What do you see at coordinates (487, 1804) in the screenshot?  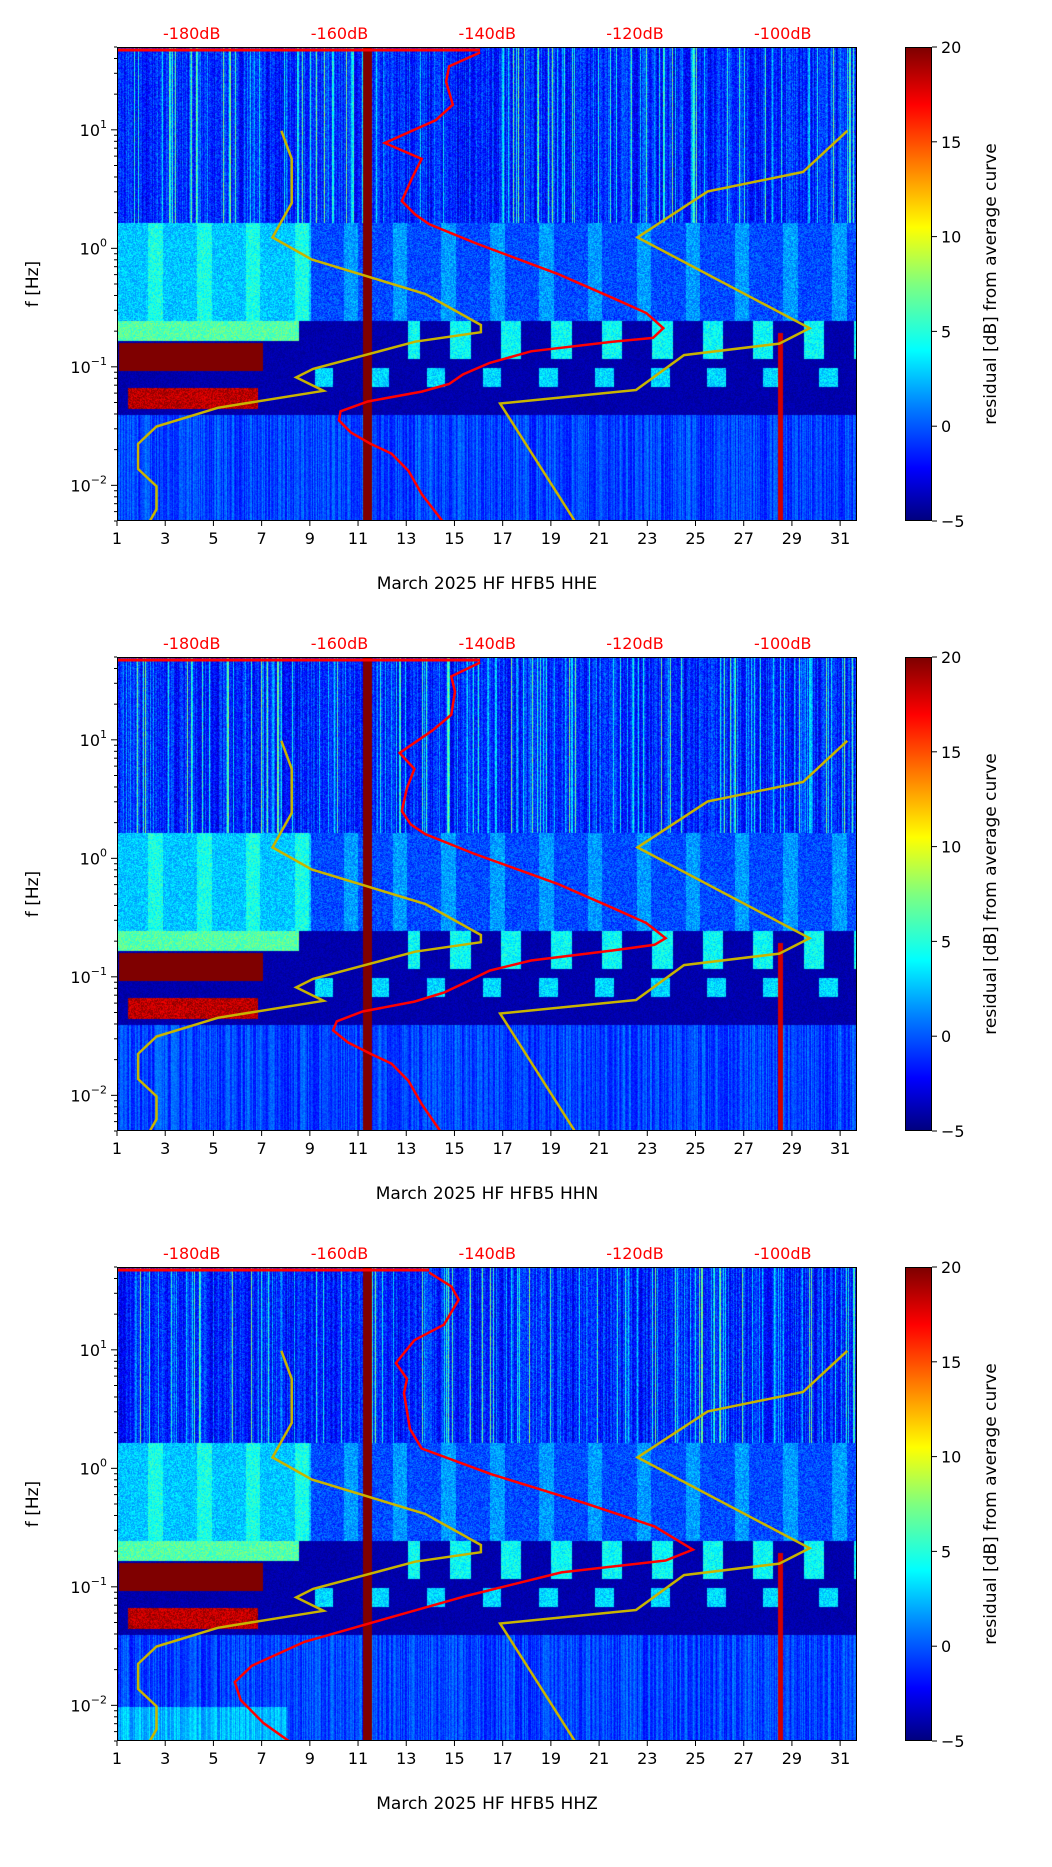 I see `x-axis-label: March 2025 HF HFB5 HHZ` at bounding box center [487, 1804].